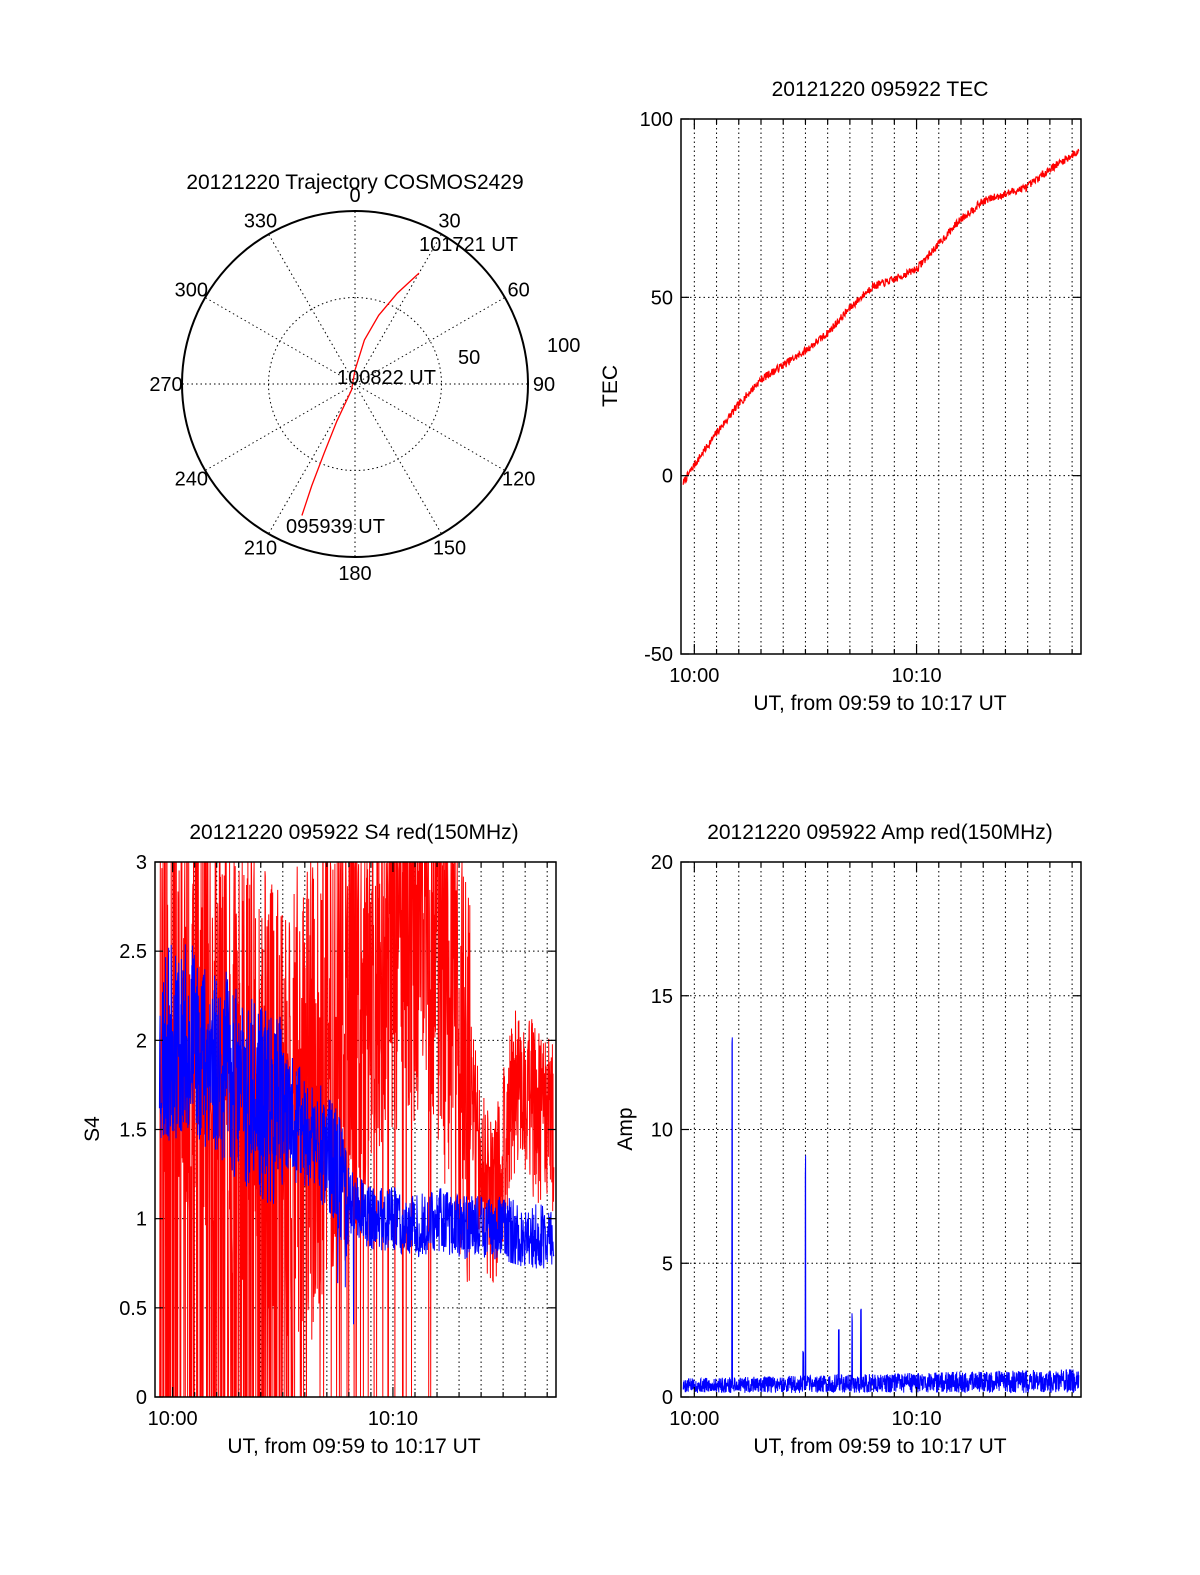 The height and width of the screenshot is (1575, 1200). What do you see at coordinates (449, 221) in the screenshot?
I see `azimuth-label-30: 30` at bounding box center [449, 221].